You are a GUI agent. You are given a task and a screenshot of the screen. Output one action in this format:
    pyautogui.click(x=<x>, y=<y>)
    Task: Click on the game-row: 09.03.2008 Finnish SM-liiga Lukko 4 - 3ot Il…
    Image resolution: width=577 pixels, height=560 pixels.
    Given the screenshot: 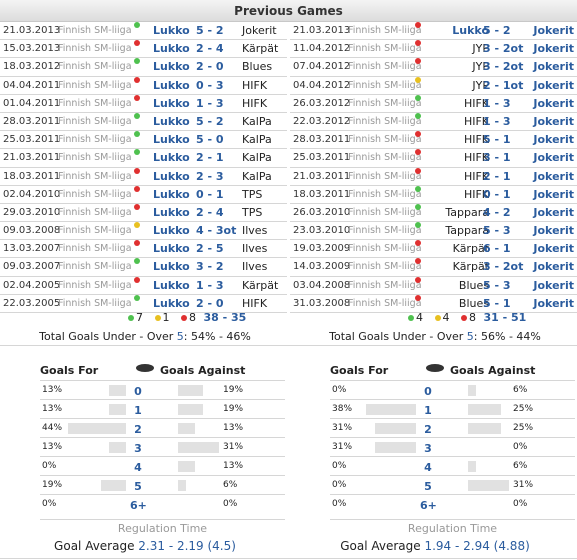 What is the action you would take?
    pyautogui.click(x=143, y=231)
    